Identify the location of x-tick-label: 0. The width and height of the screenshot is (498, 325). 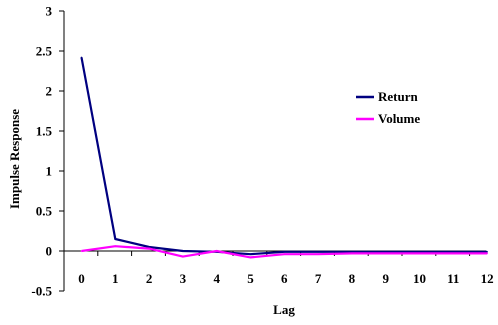
(81, 278).